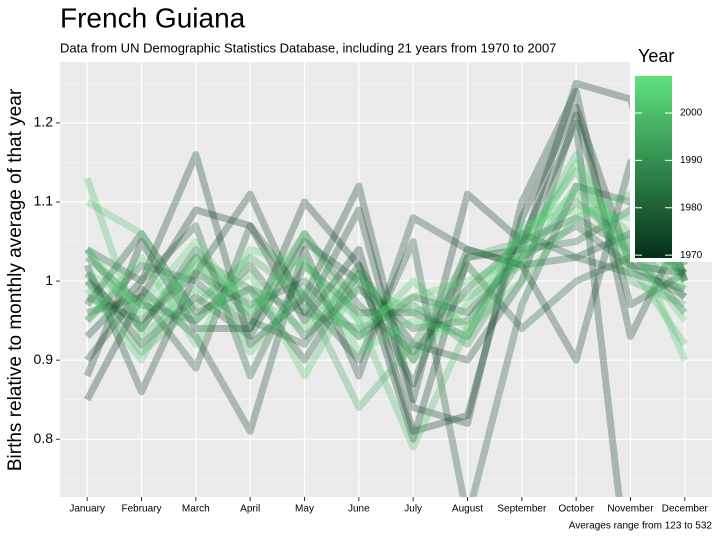 Image resolution: width=720 pixels, height=540 pixels. Describe the element at coordinates (141, 509) in the screenshot. I see `x-tick-label: February` at that location.